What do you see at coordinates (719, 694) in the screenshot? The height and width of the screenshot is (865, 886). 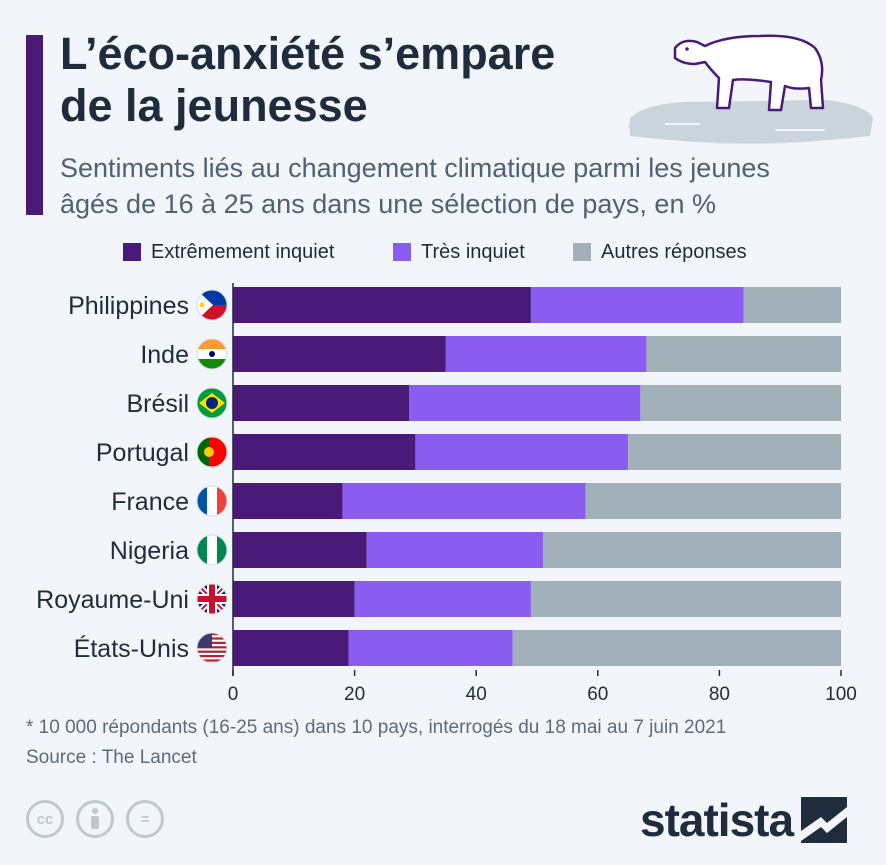 I see `x-tick-label: 80` at bounding box center [719, 694].